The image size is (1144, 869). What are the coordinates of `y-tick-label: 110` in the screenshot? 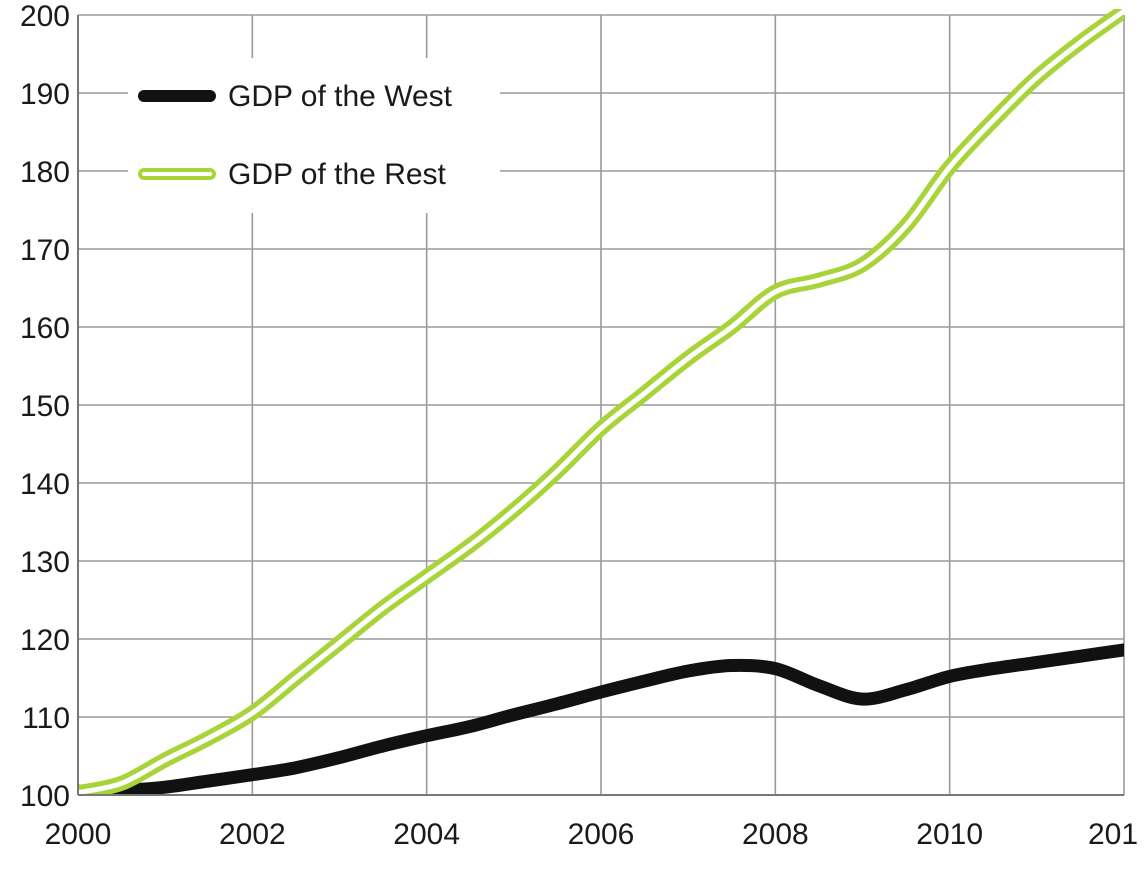 It's located at (46, 718).